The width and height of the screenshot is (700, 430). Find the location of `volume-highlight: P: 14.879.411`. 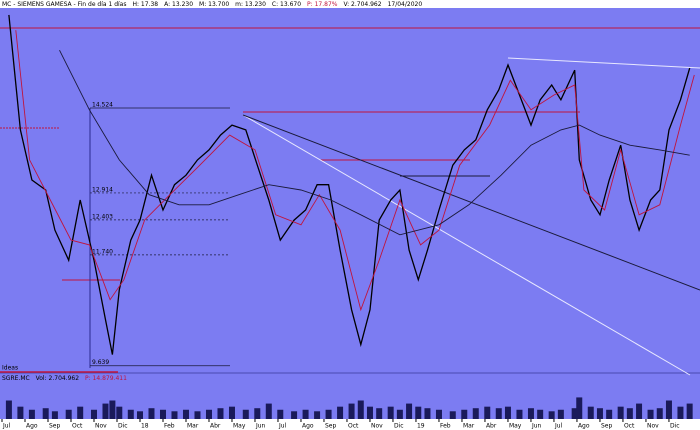

volume-highlight: P: 14.879.411 is located at coordinates (106, 378).